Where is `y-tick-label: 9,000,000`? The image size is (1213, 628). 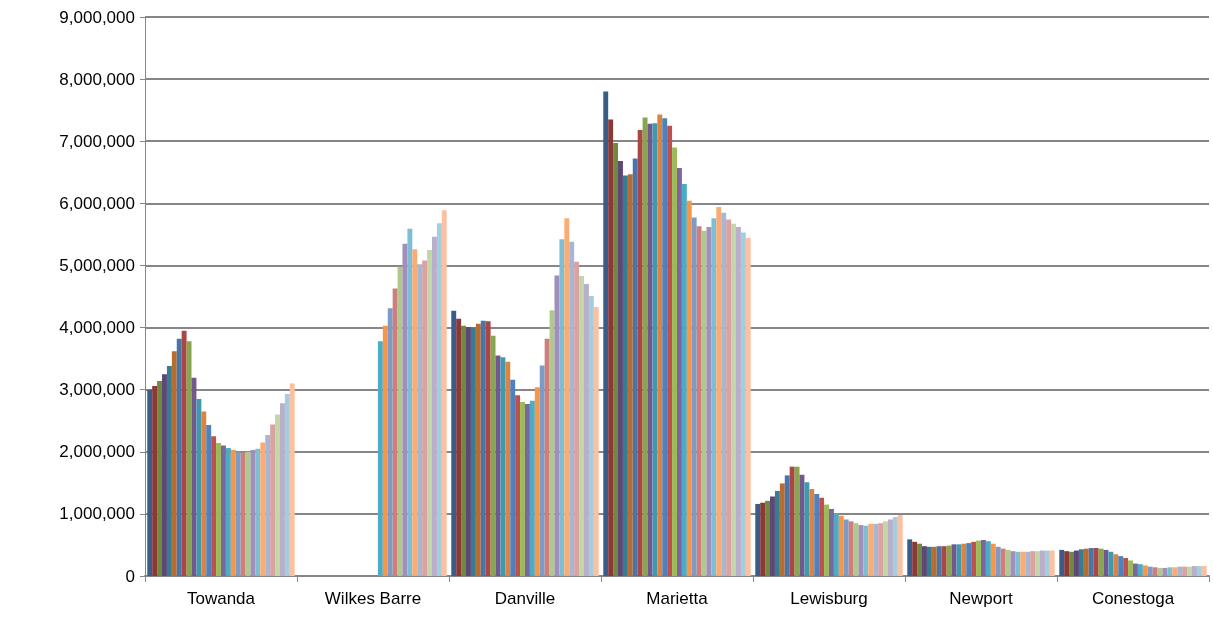
y-tick-label: 9,000,000 is located at coordinates (97, 17).